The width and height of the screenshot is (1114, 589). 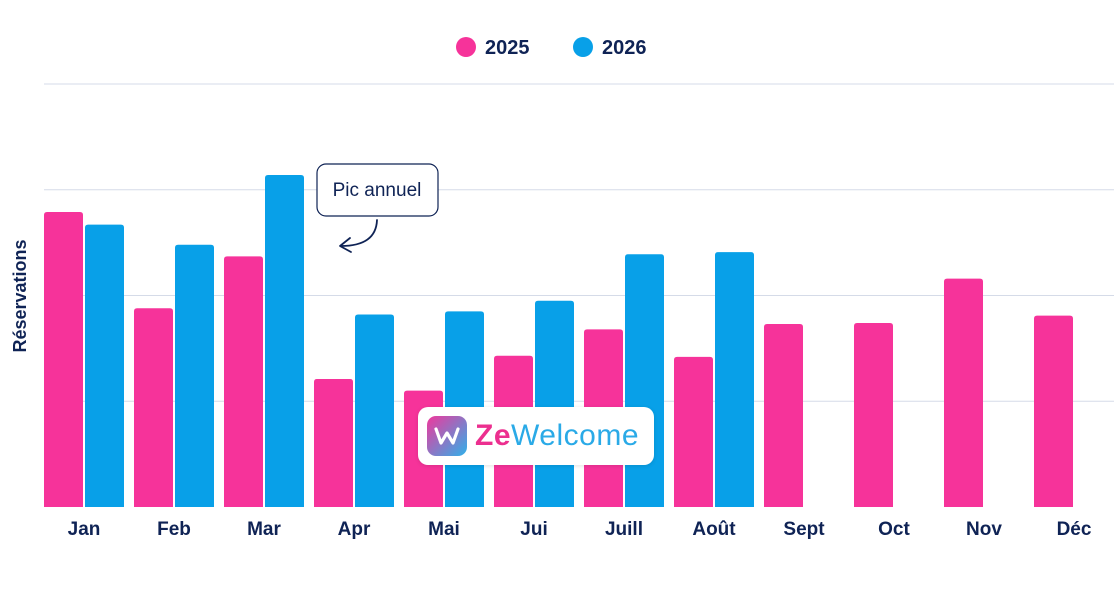 I want to click on callout-box, so click(x=377, y=190).